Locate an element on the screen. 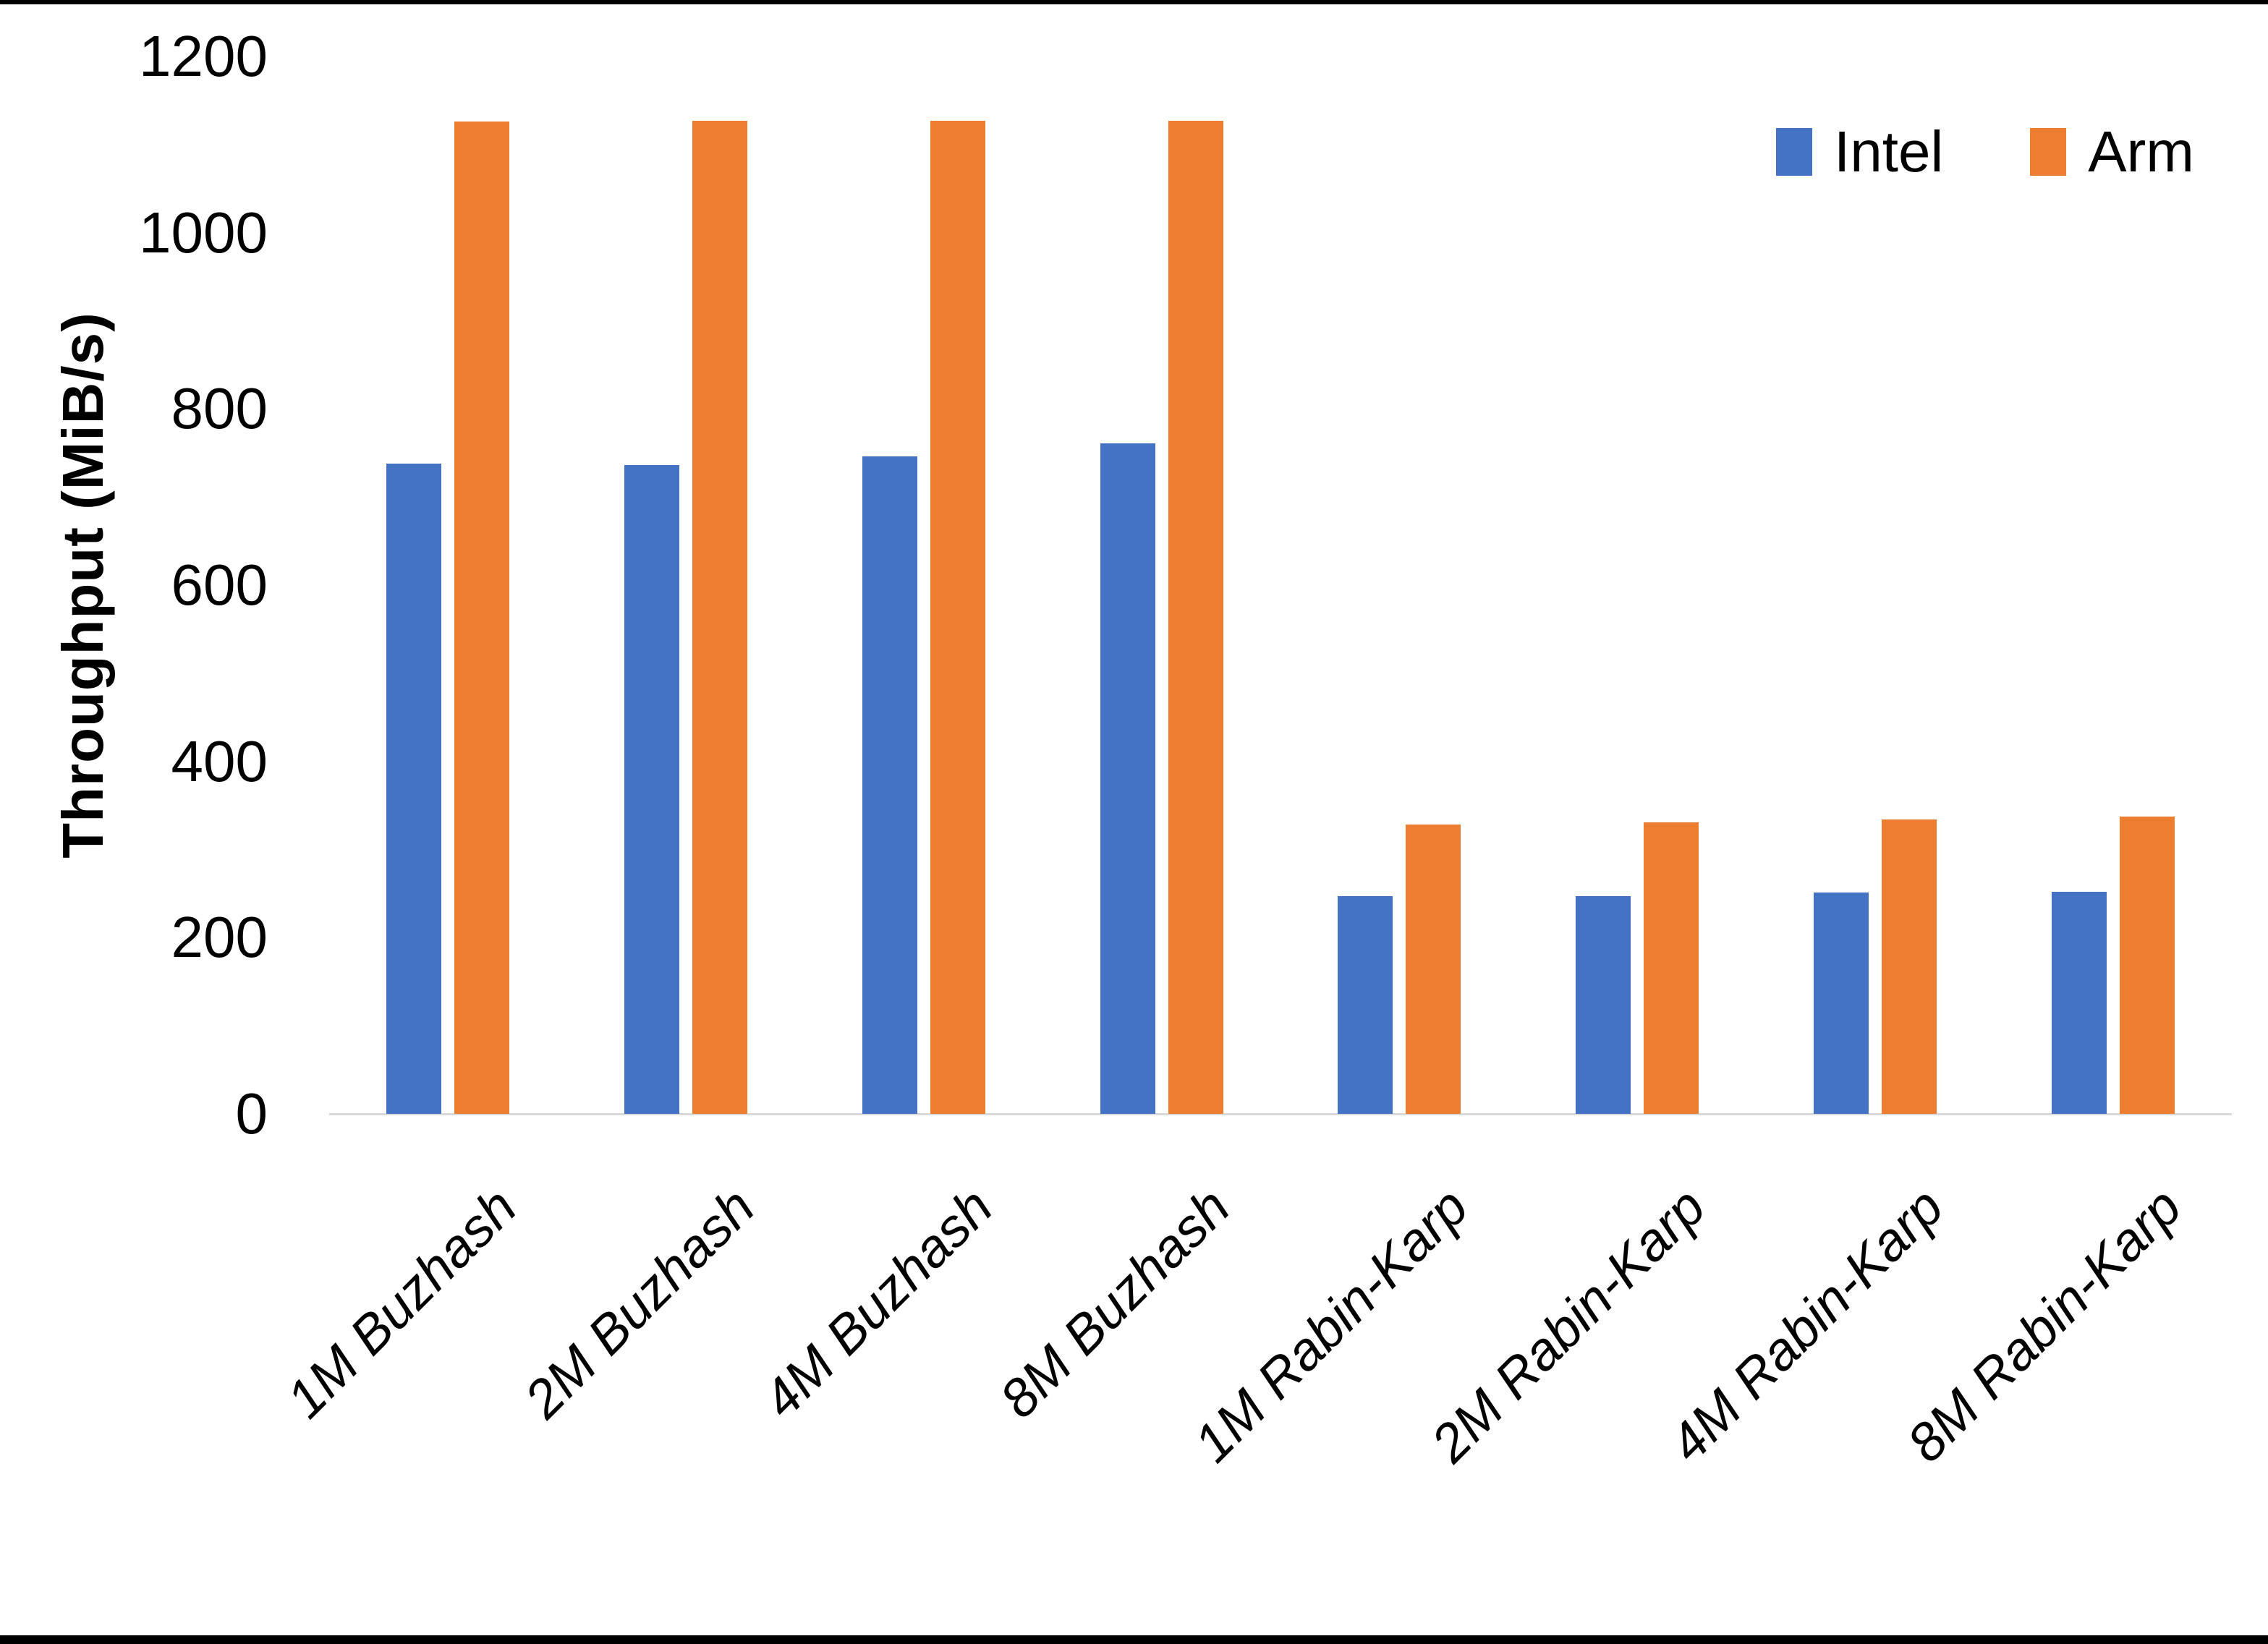  y-tick-label-800: 800 is located at coordinates (219, 408).